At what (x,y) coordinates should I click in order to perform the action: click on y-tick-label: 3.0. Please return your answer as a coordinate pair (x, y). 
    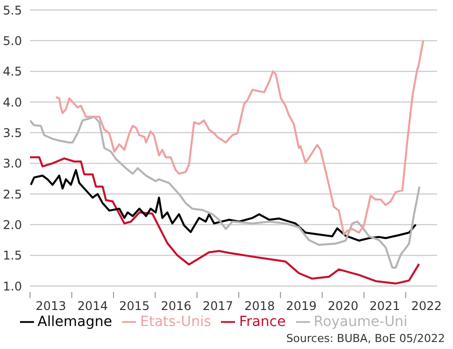
    Looking at the image, I should click on (12, 163).